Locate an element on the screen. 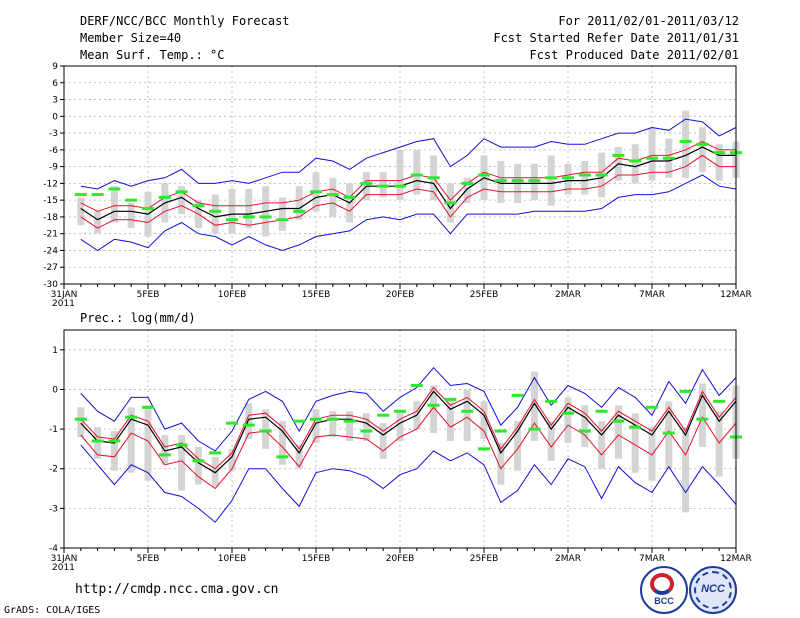  prec-xtick-label: 20FEB is located at coordinates (400, 559).